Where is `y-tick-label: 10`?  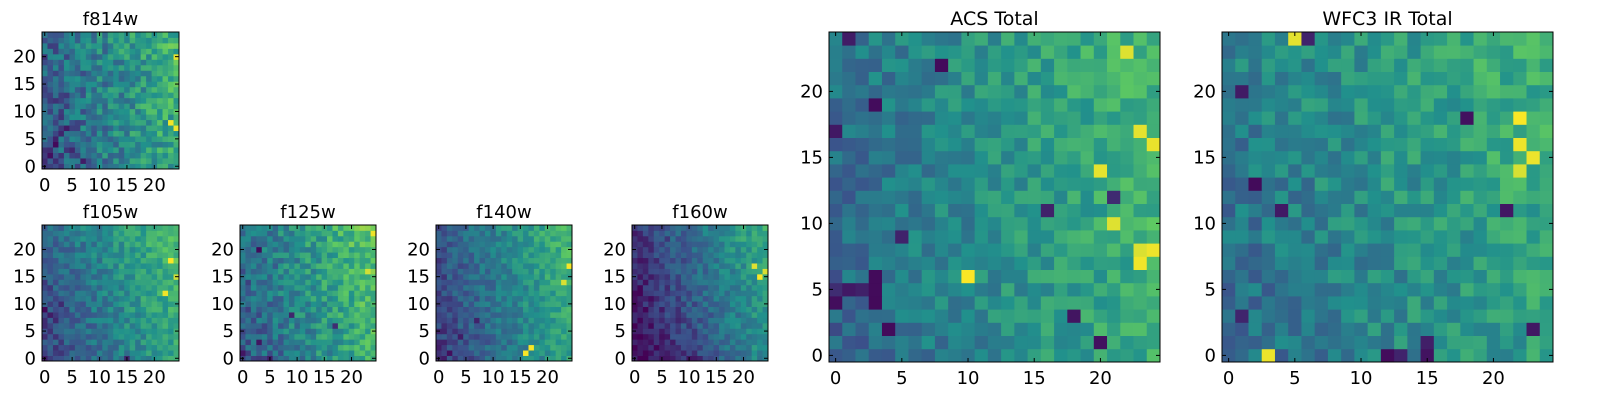 y-tick-label: 10 is located at coordinates (811, 223).